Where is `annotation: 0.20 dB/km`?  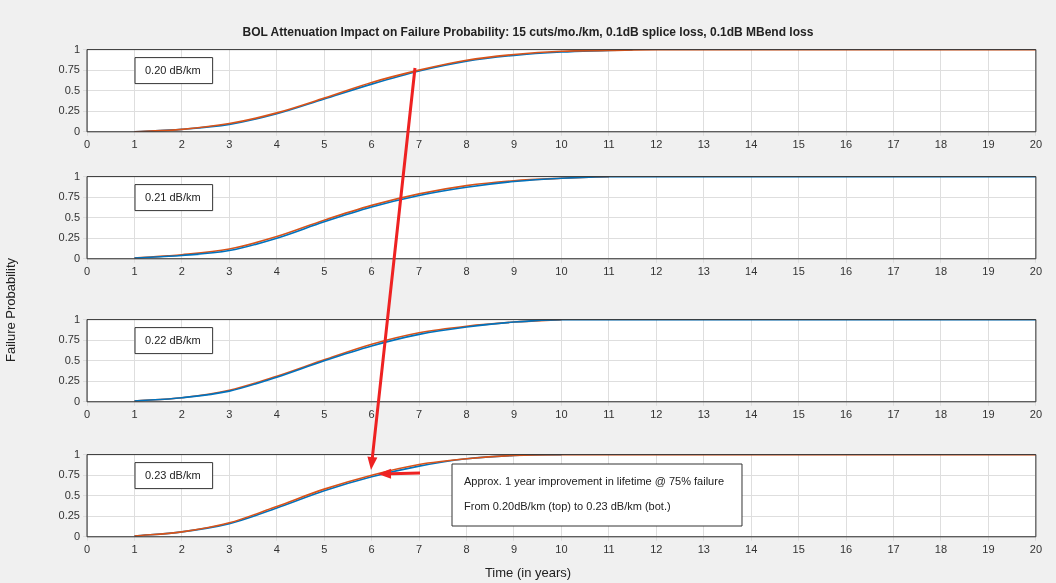 annotation: 0.20 dB/km is located at coordinates (173, 69).